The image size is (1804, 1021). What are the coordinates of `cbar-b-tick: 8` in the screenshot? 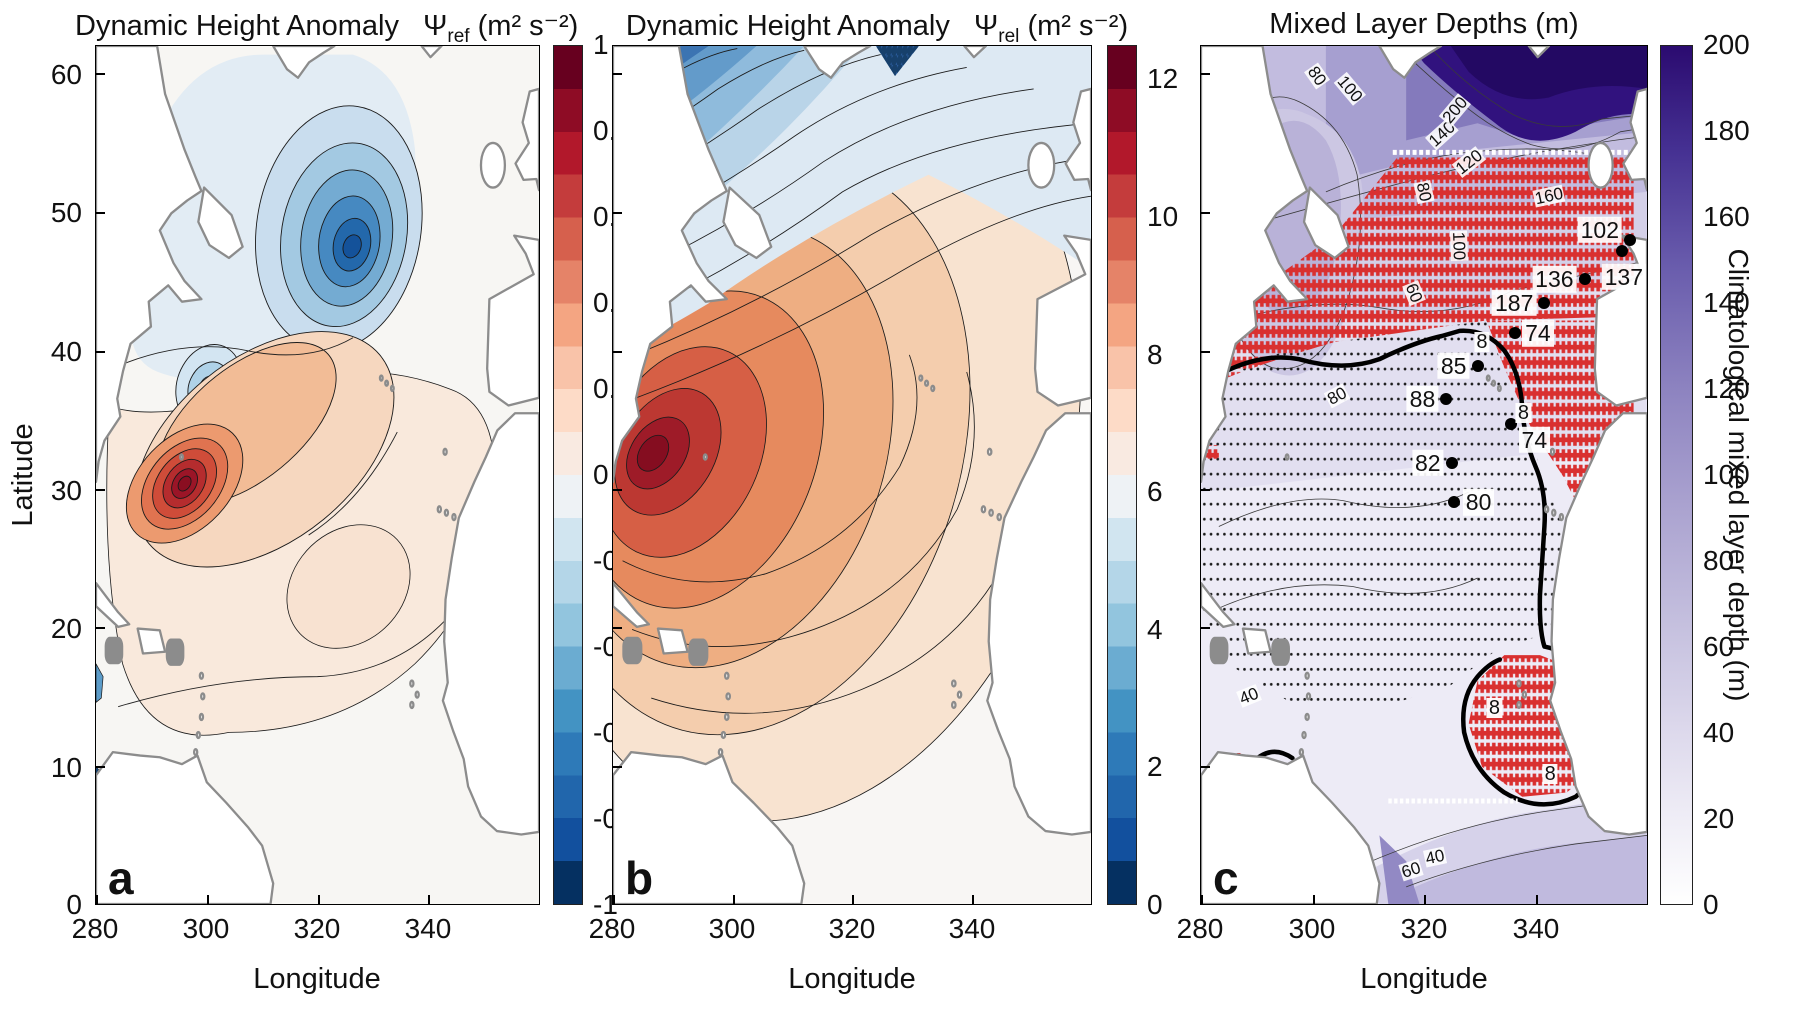 It's located at (1155, 354).